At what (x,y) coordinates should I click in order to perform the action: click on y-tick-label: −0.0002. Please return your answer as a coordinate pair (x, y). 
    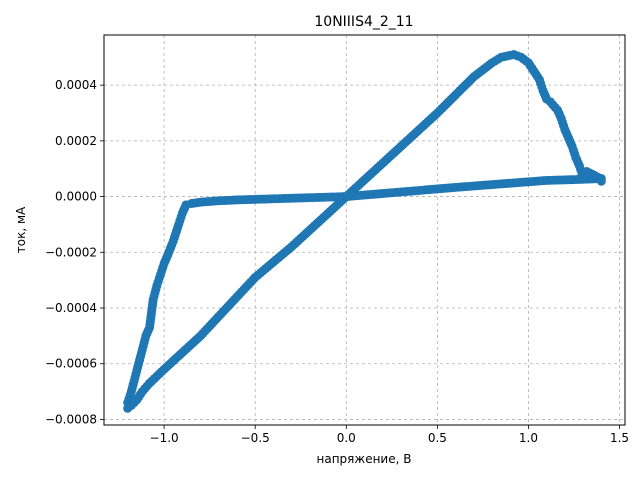
    Looking at the image, I should click on (71, 252).